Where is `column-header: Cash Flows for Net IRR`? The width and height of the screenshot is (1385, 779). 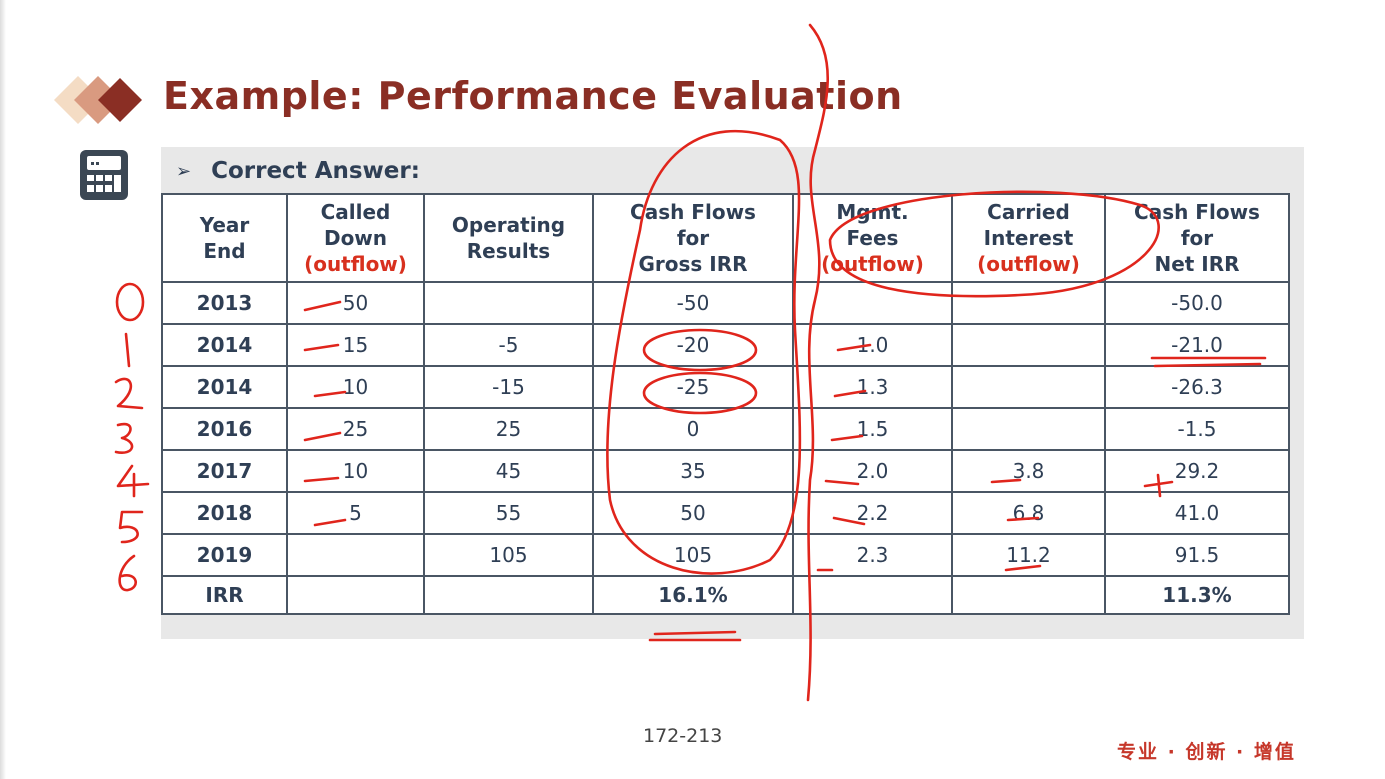 column-header: Cash Flows for Net IRR is located at coordinates (1197, 238).